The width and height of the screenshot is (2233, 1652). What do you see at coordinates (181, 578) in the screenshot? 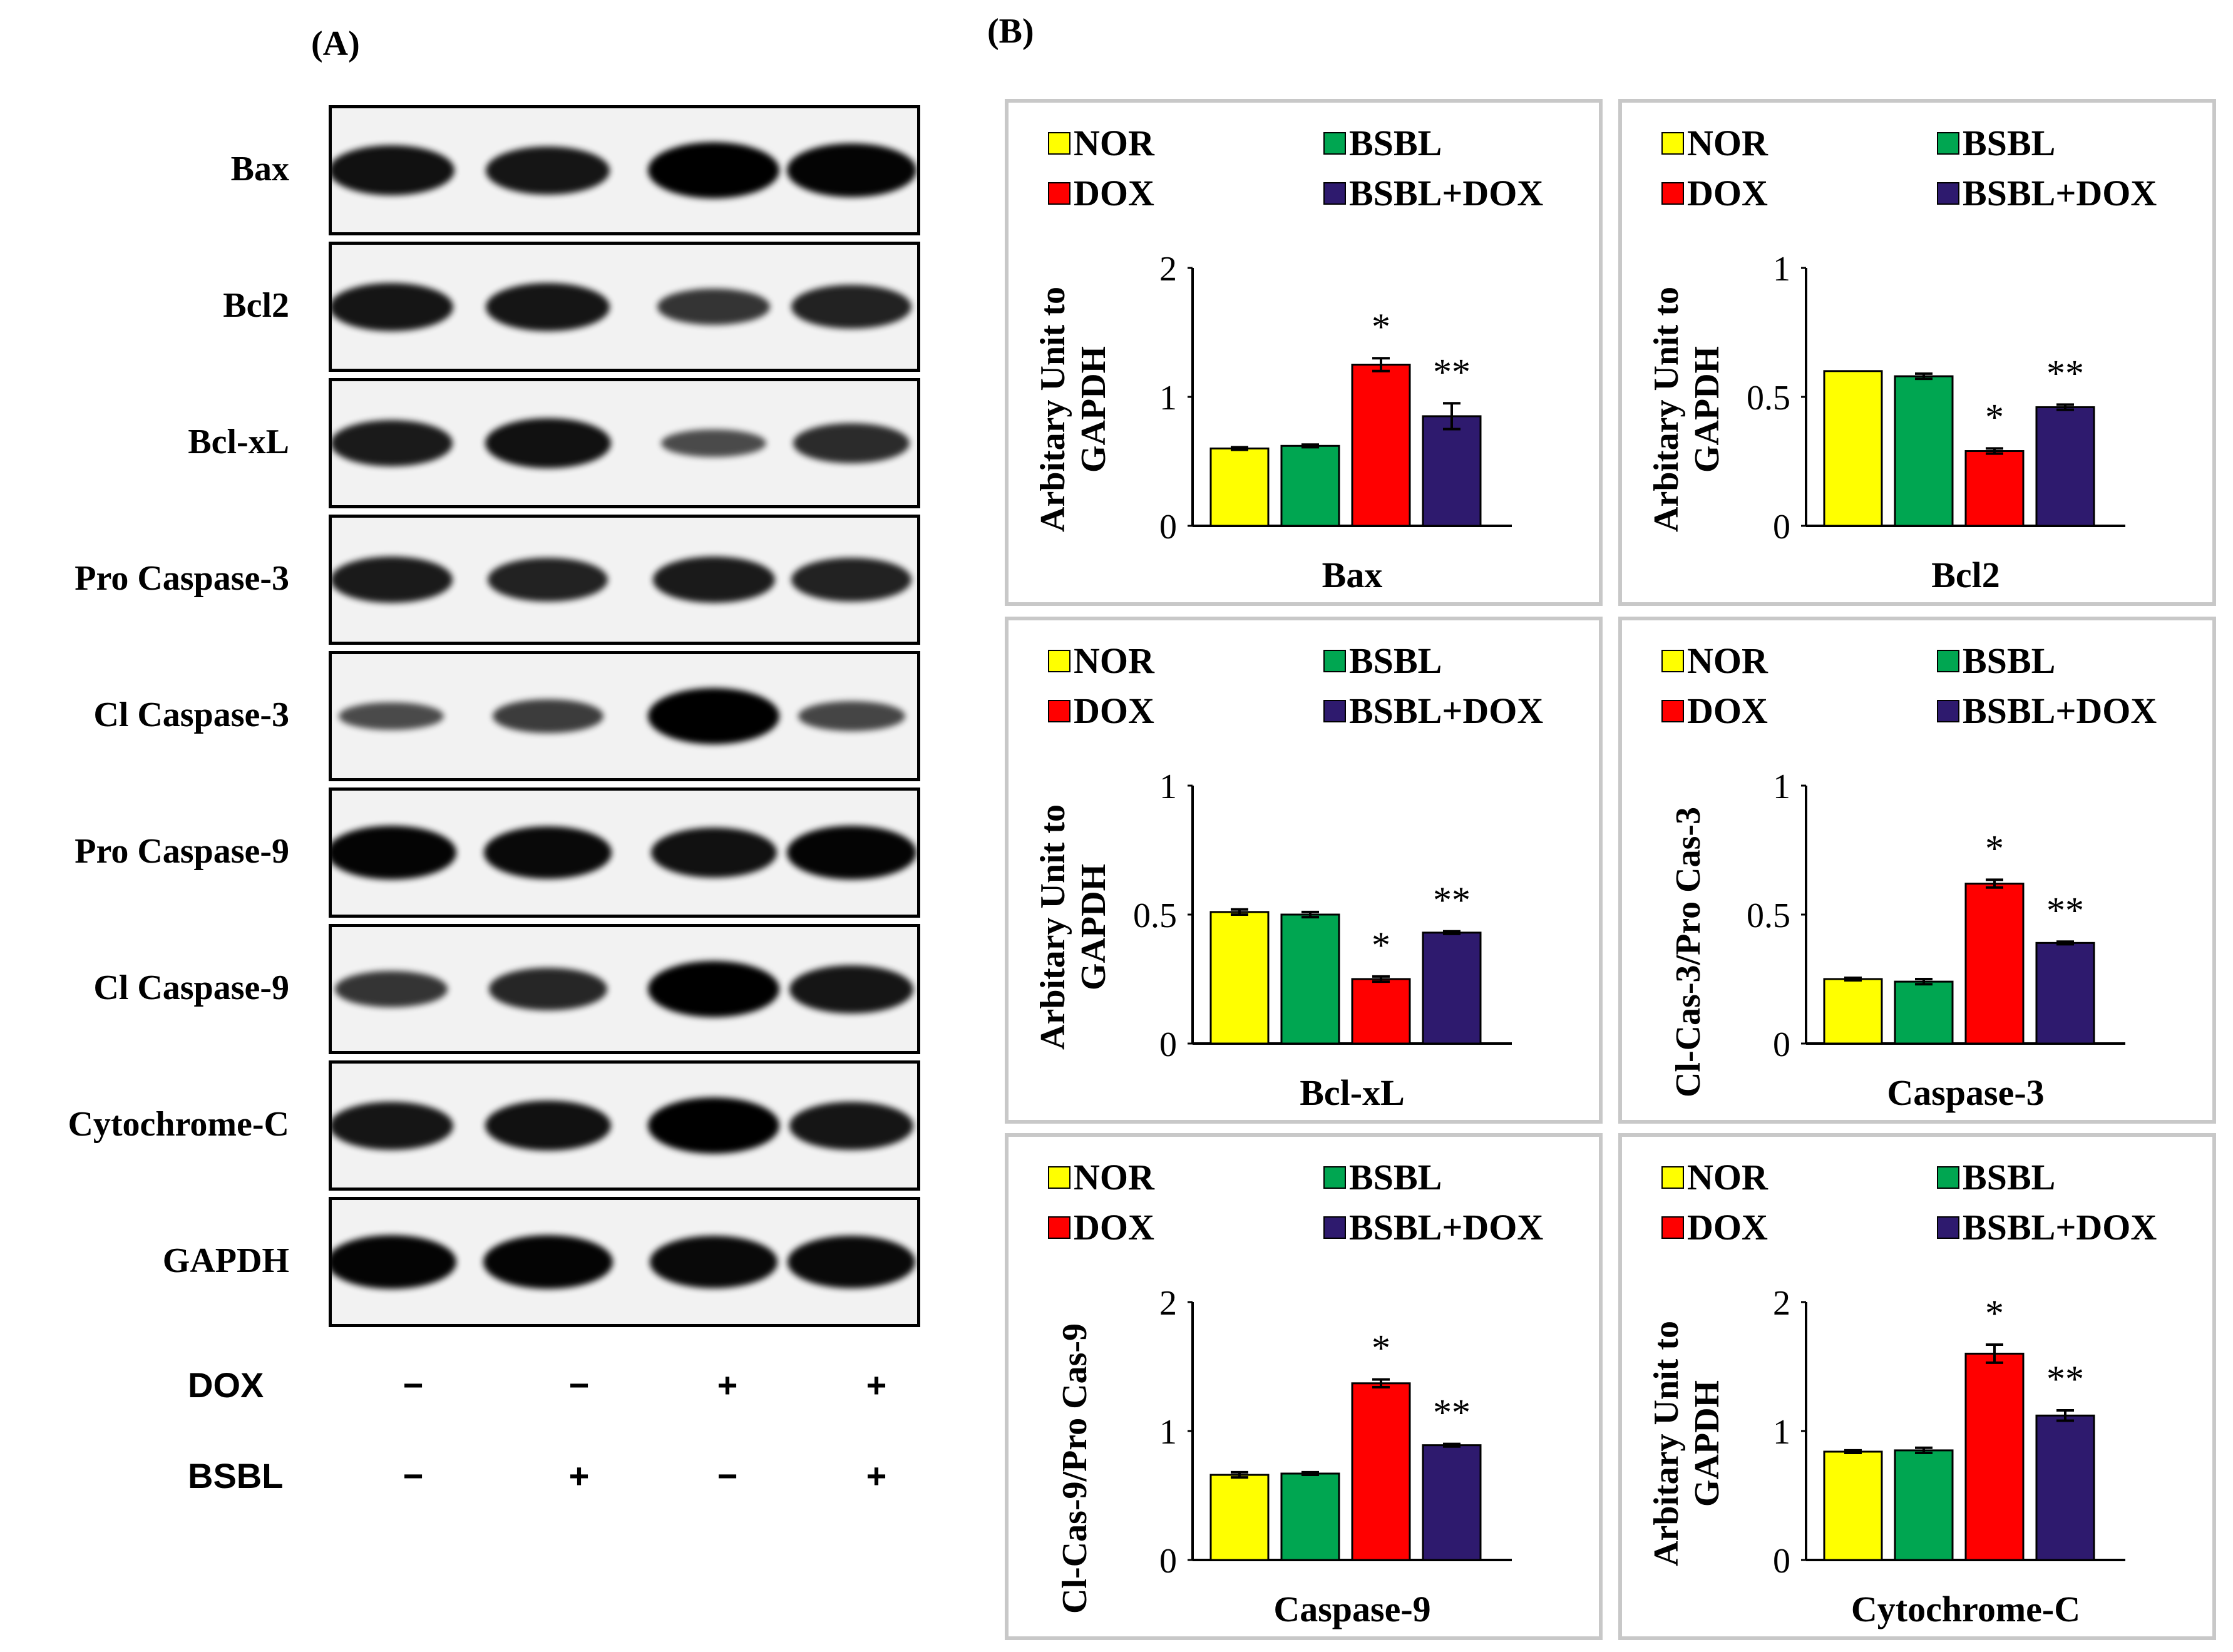
I see `blot-label: Pro Caspase-3` at bounding box center [181, 578].